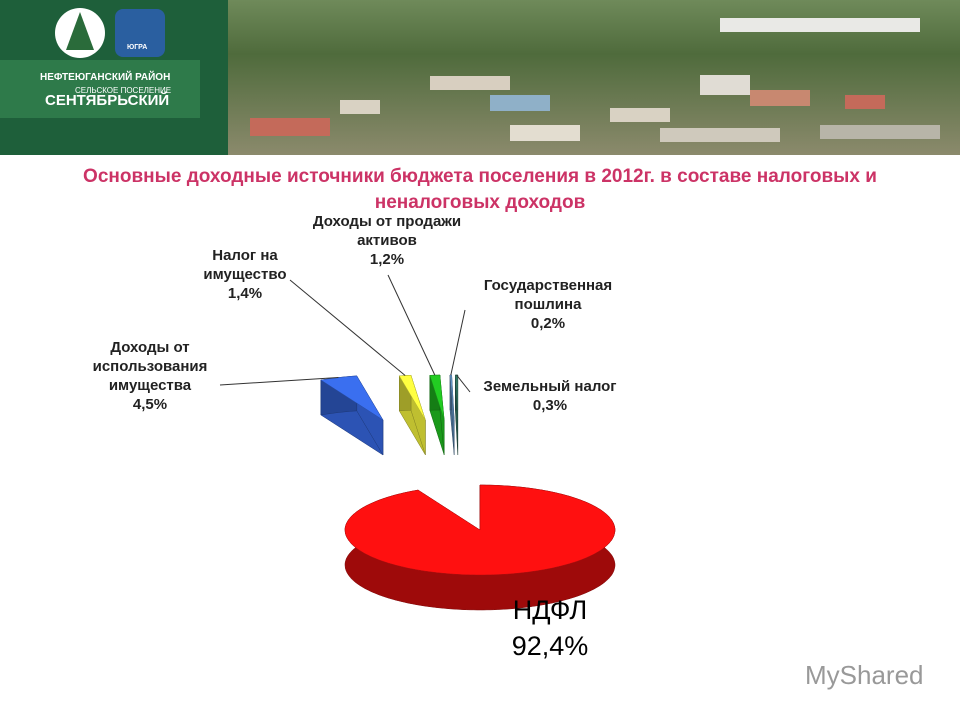 This screenshot has height=720, width=960. I want to click on category-label: Налог на имущество, so click(245, 265).